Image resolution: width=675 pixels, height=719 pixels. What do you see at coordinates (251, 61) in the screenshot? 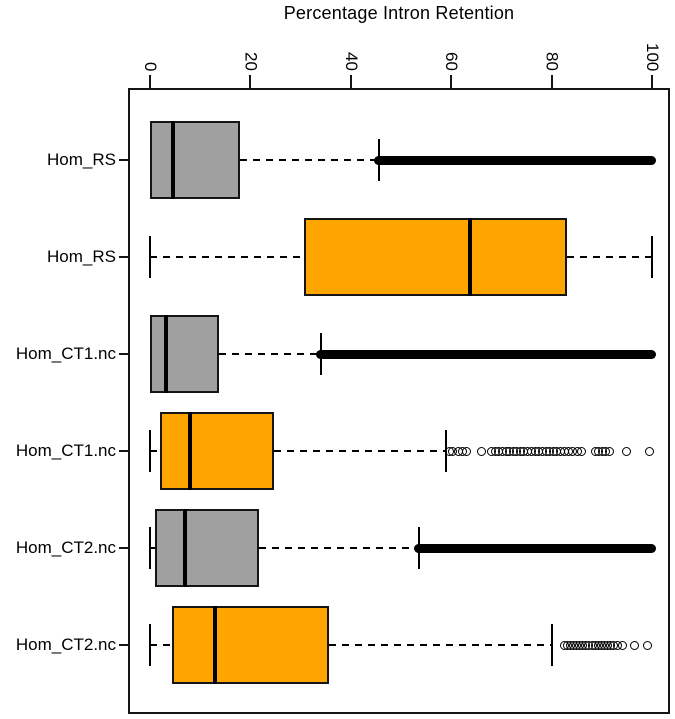
I see `x-axis-tick-label: 20` at bounding box center [251, 61].